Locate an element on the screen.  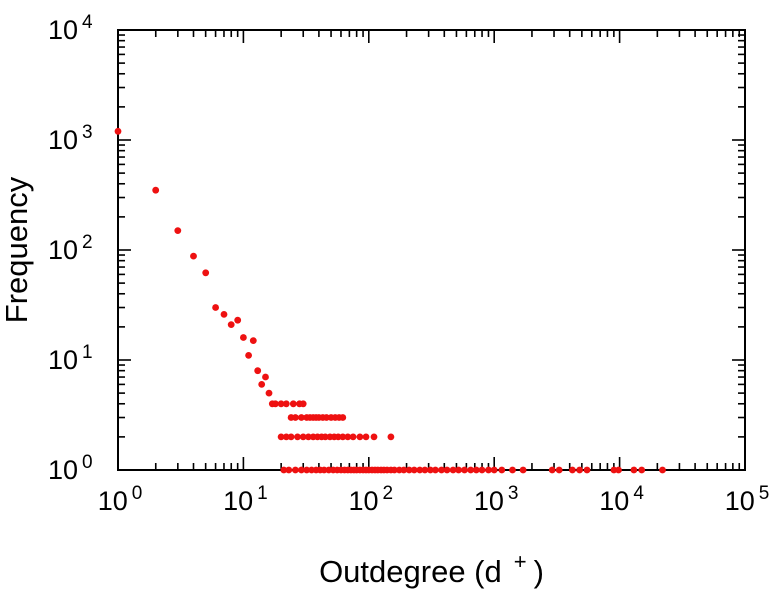
x-axis-label: Outdegree (d +) is located at coordinates (431, 569).